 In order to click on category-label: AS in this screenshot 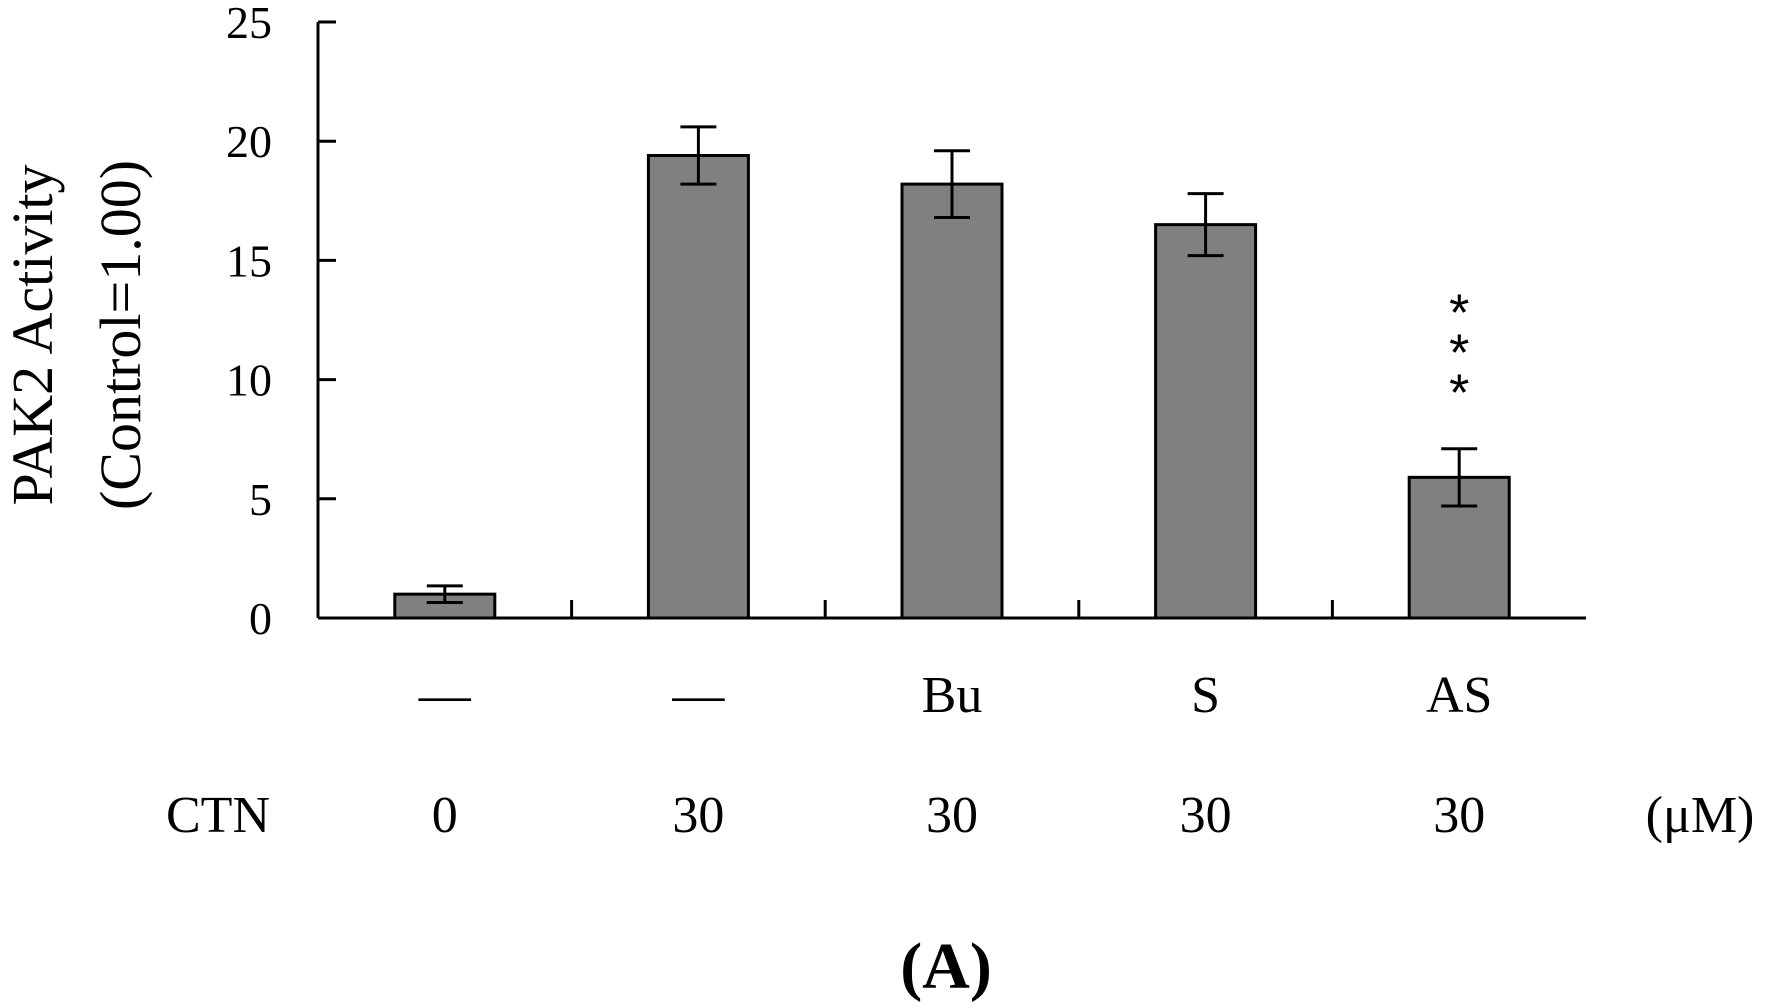, I will do `click(1459, 695)`.